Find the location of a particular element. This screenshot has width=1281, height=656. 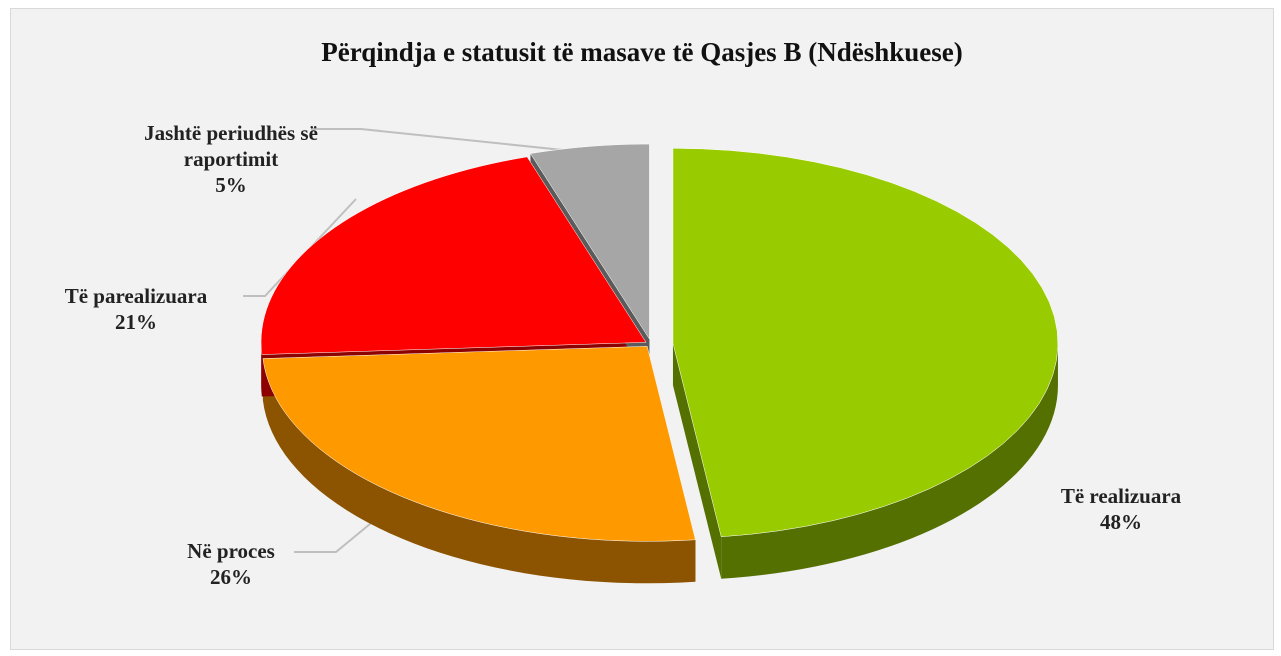

slice-cut is located at coordinates (697, 461).